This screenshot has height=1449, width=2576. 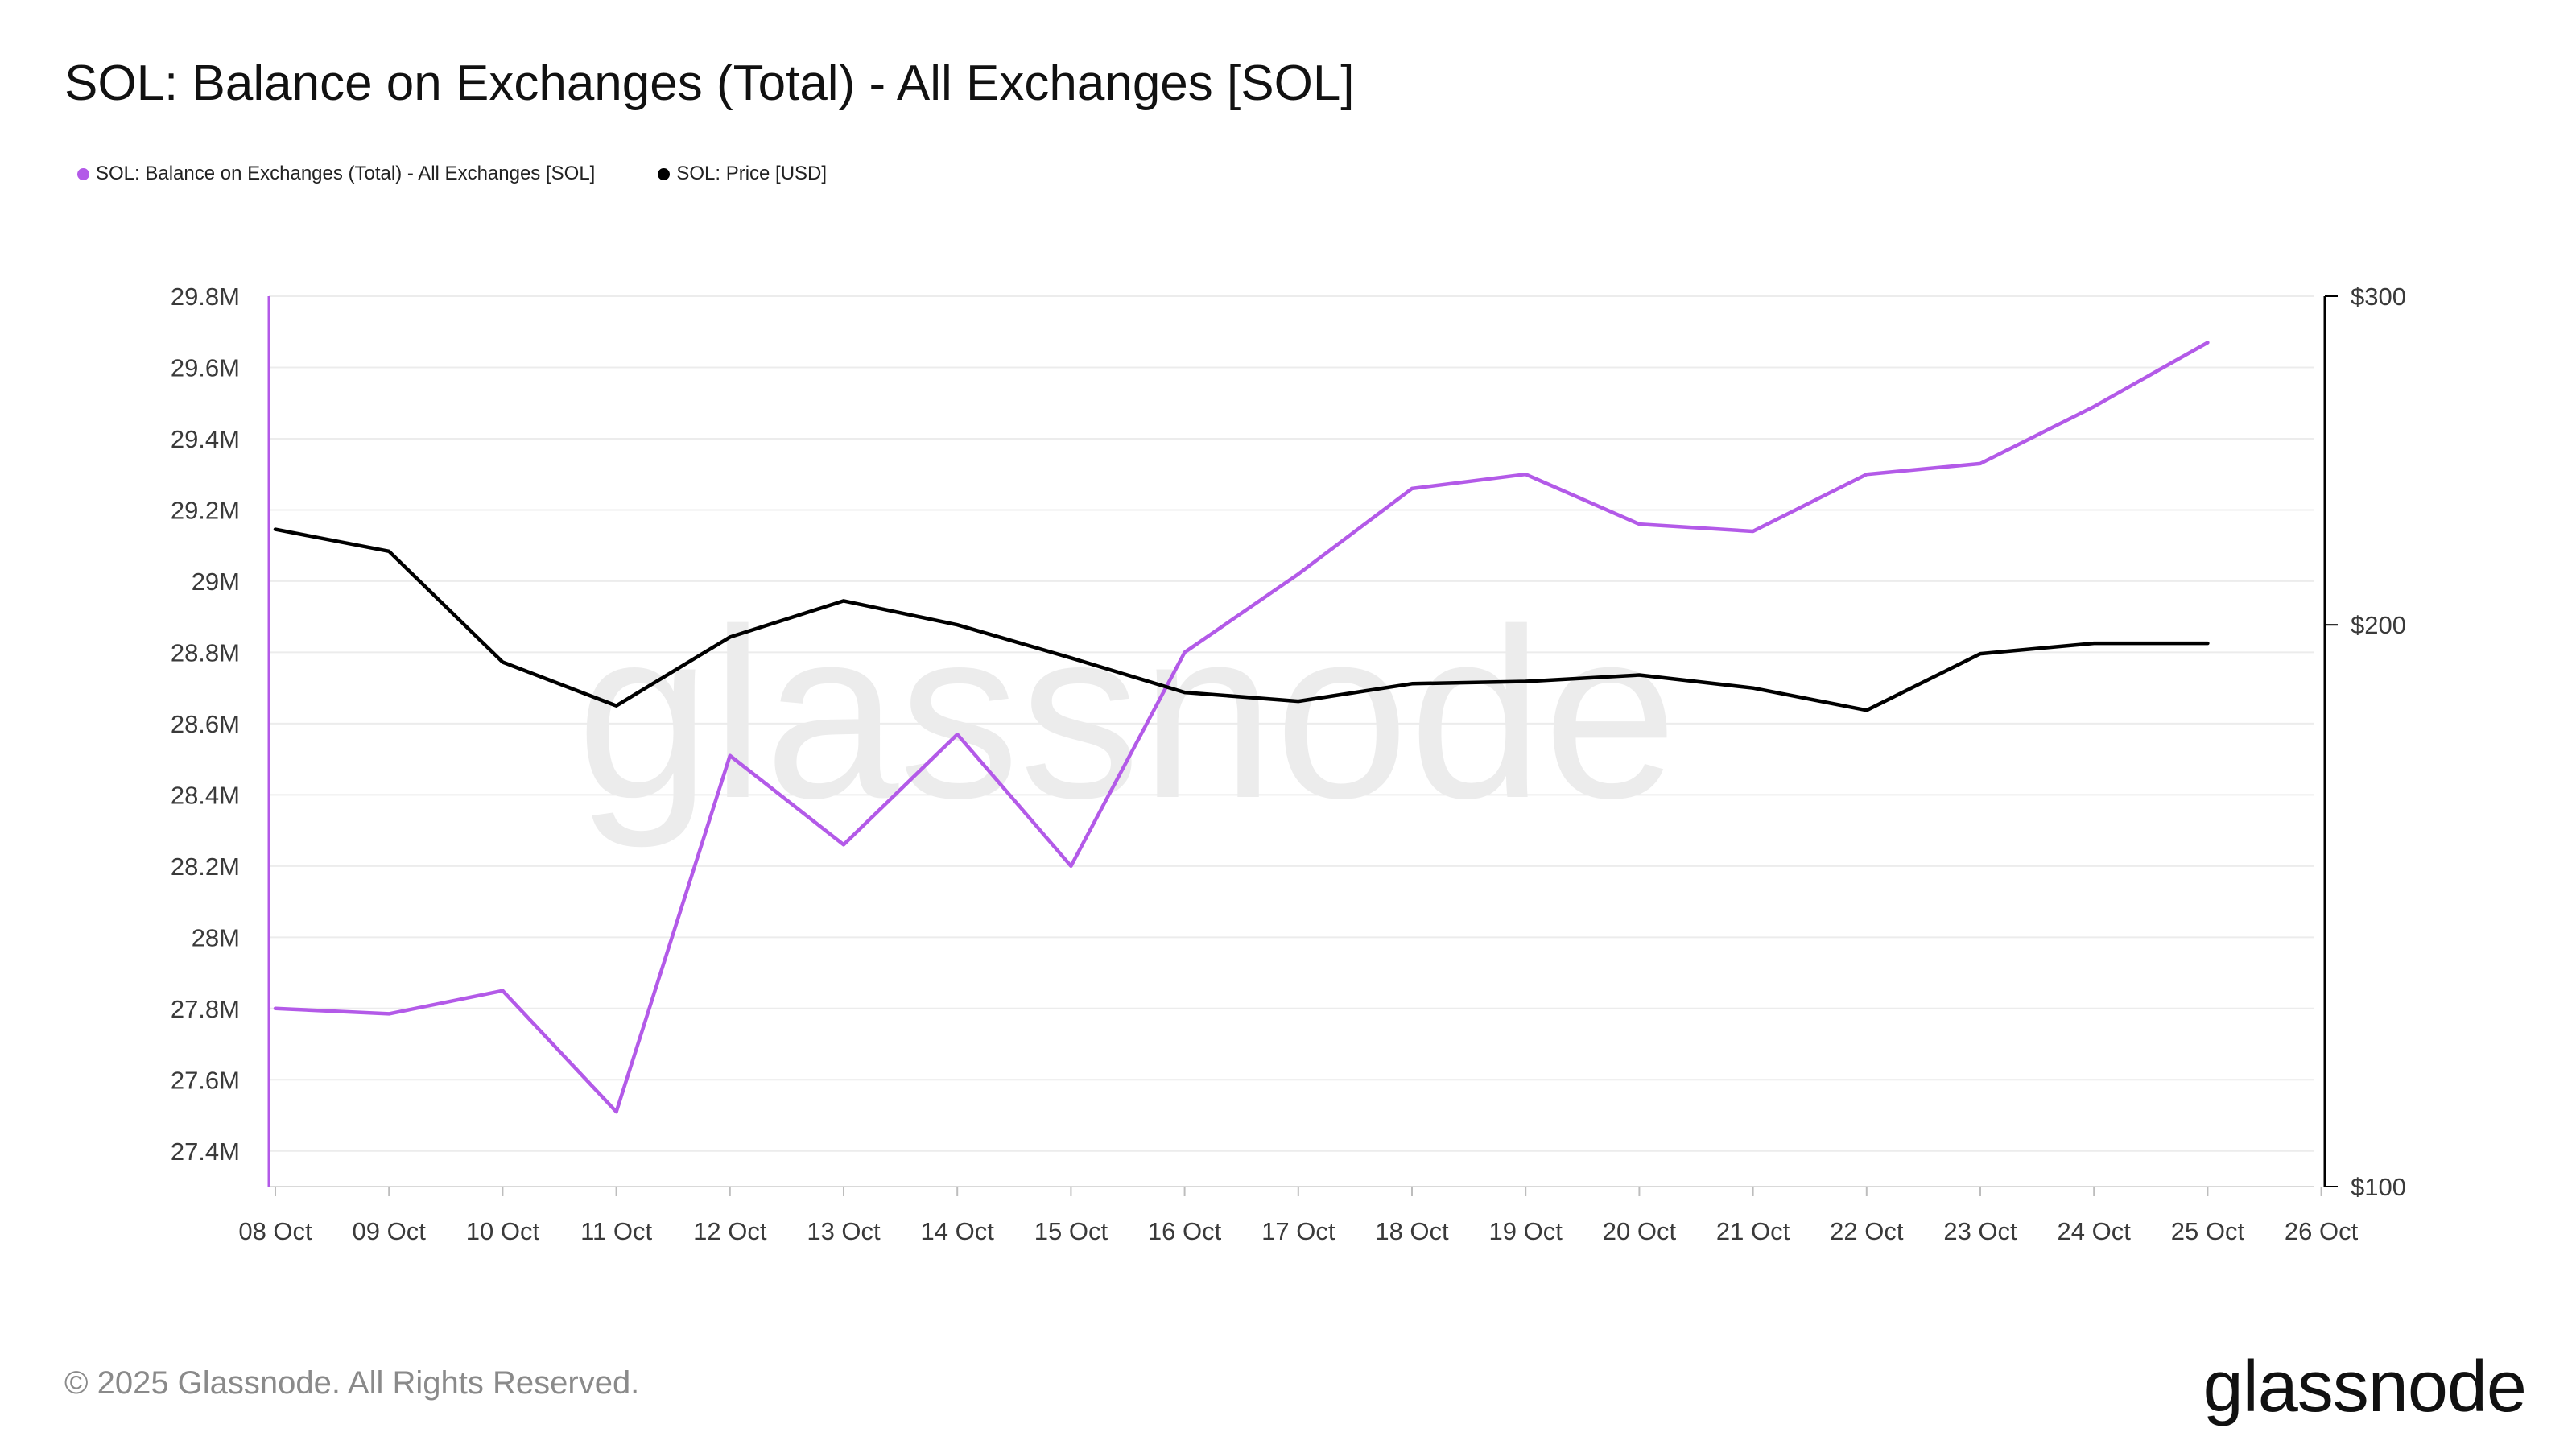 What do you see at coordinates (2378, 297) in the screenshot?
I see `y-tick-label-right: $300` at bounding box center [2378, 297].